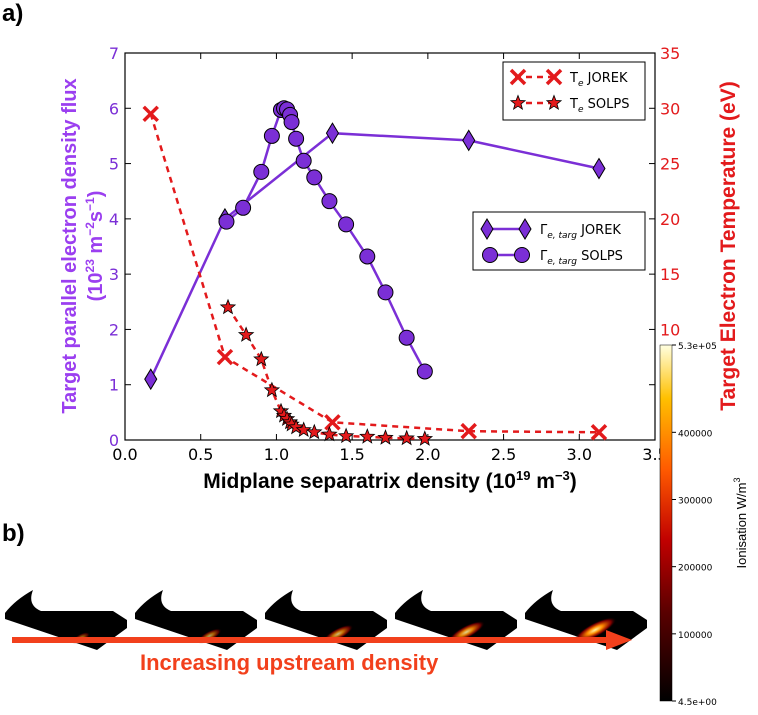  What do you see at coordinates (670, 108) in the screenshot?
I see `right-tick-label: 30` at bounding box center [670, 108].